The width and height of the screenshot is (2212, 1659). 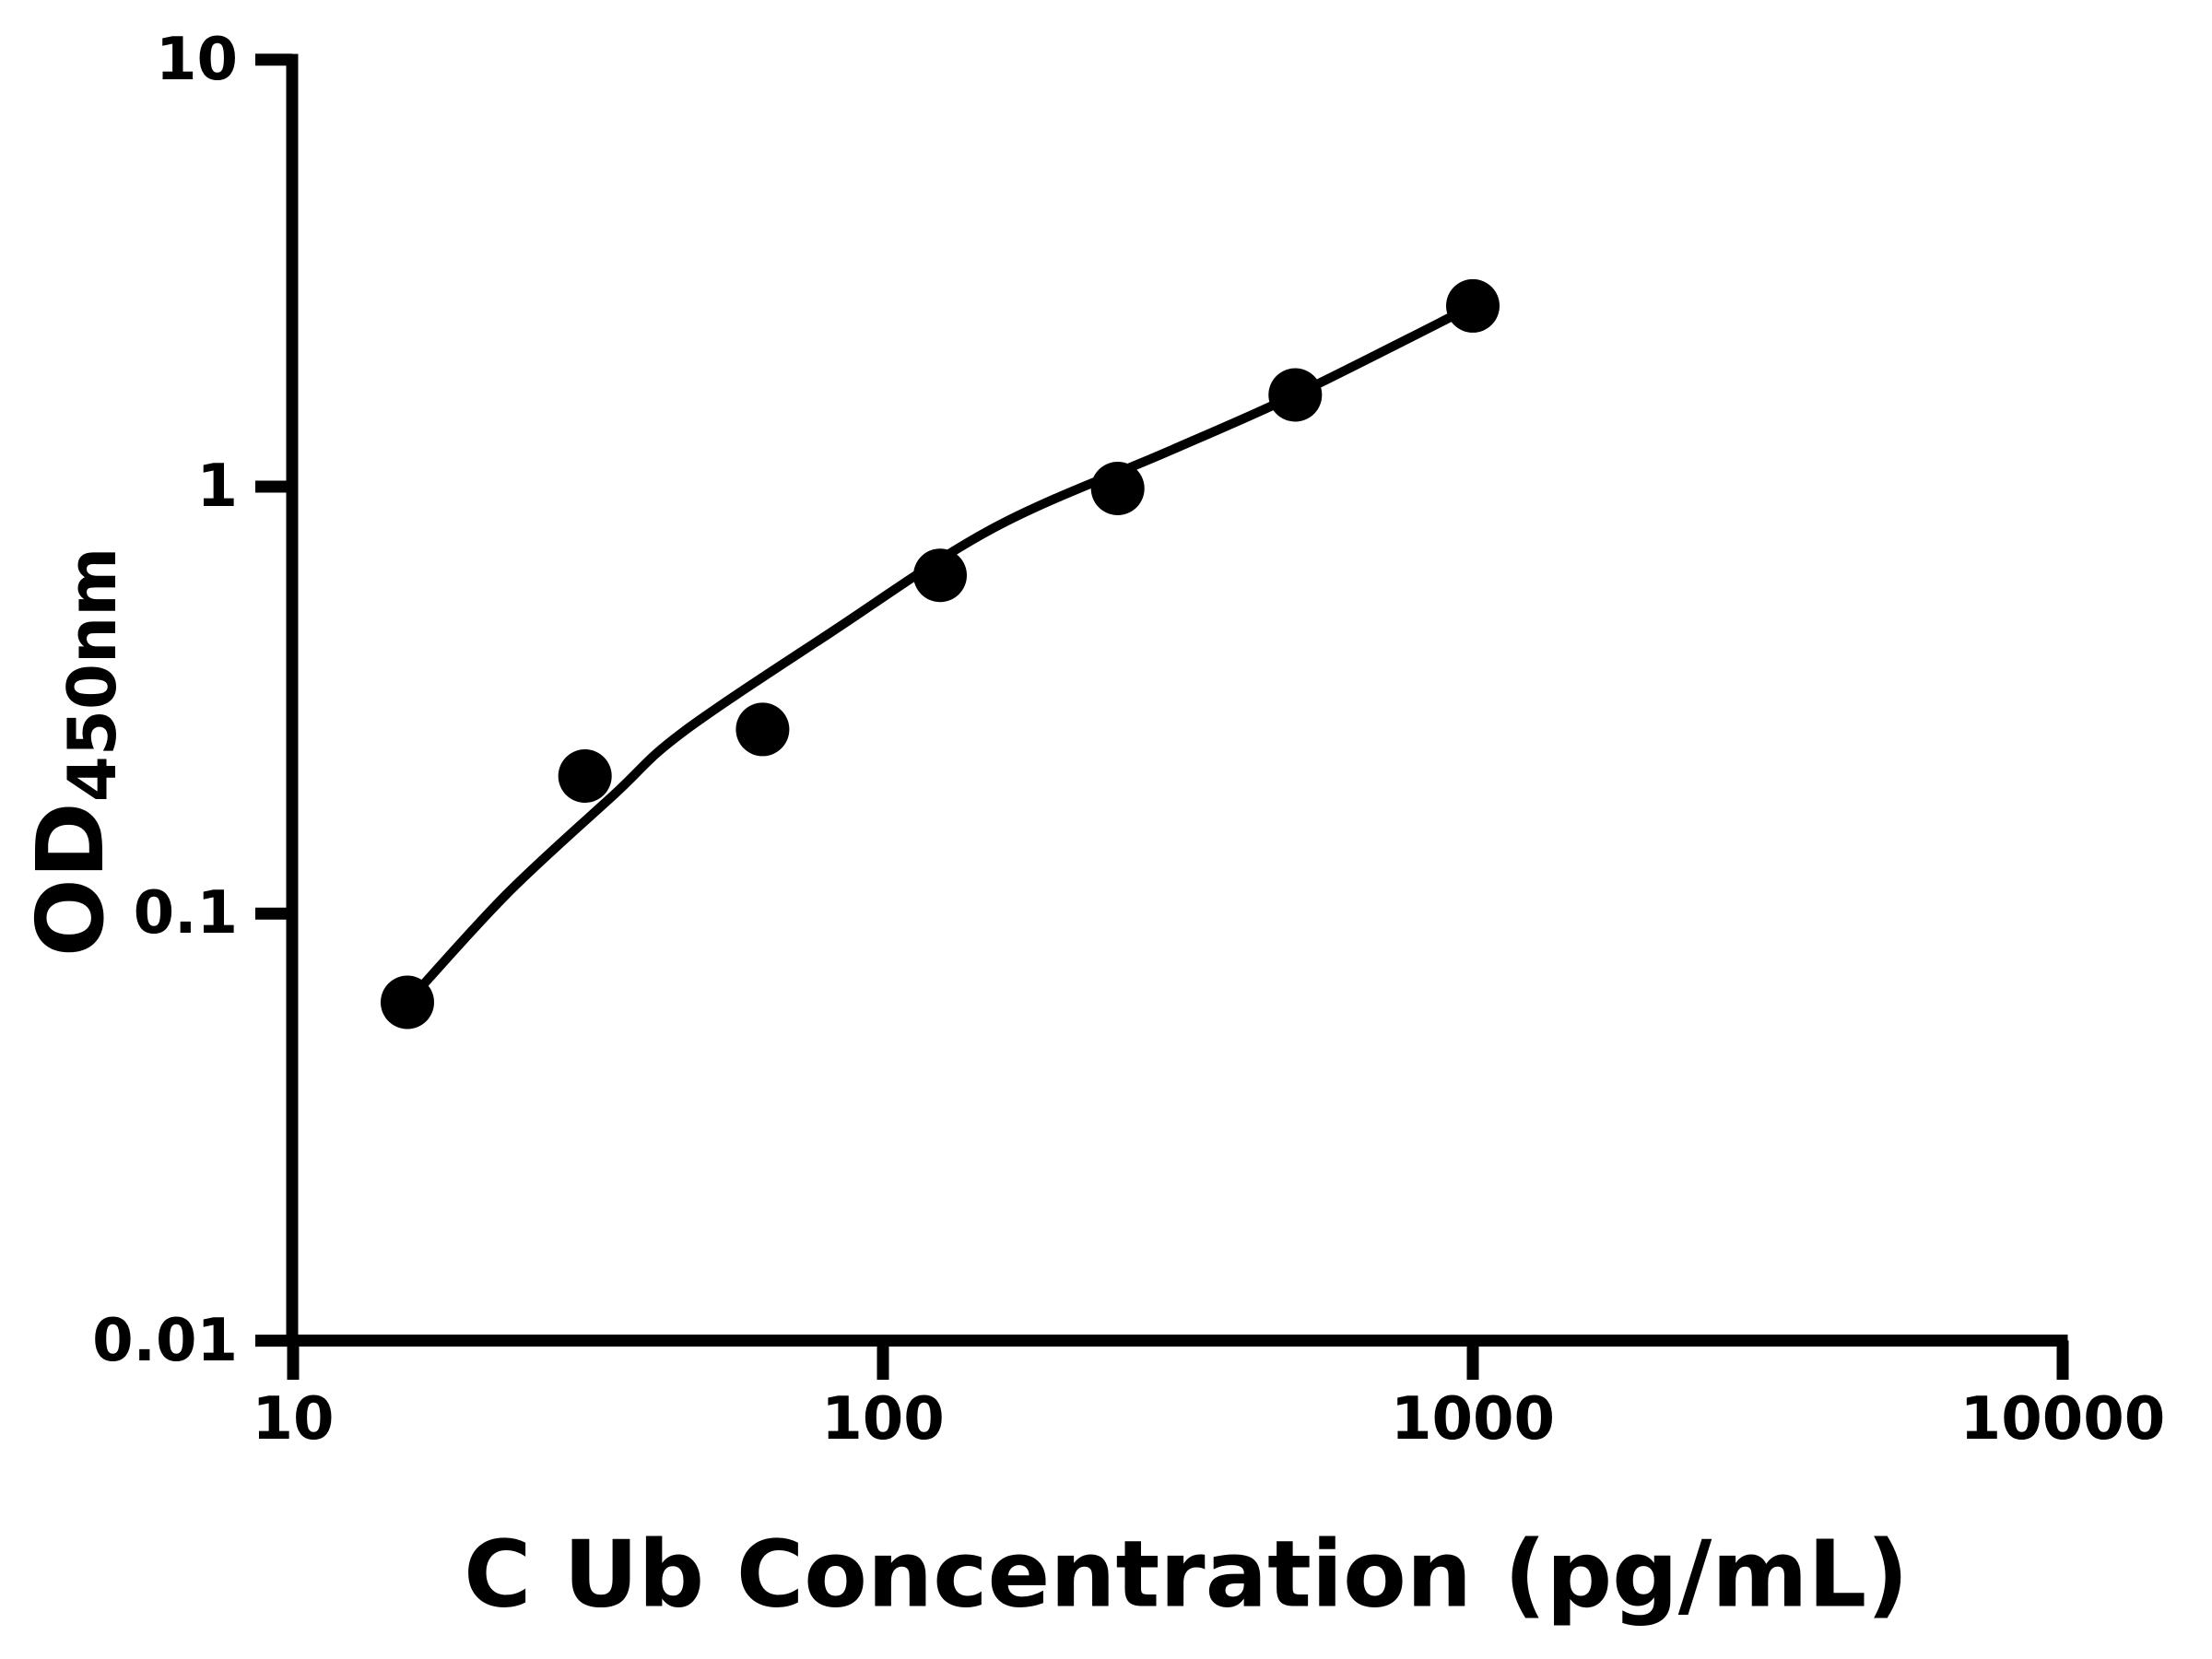 I want to click on y-tick-label-0.1: 0.1, so click(x=185, y=913).